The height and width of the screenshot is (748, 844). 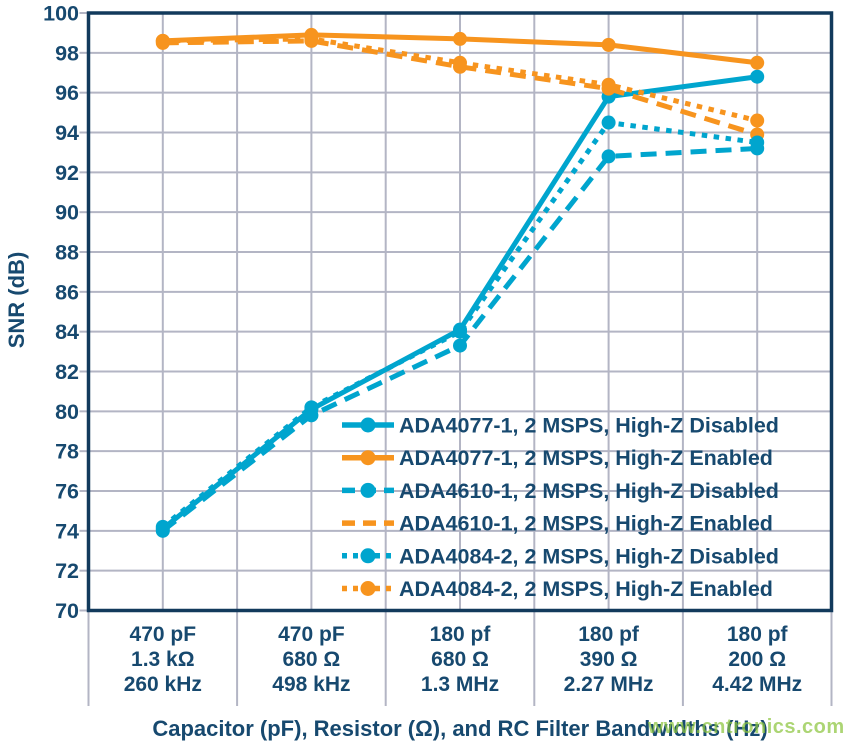 I want to click on x-category-label: 260 kHz, so click(x=163, y=684).